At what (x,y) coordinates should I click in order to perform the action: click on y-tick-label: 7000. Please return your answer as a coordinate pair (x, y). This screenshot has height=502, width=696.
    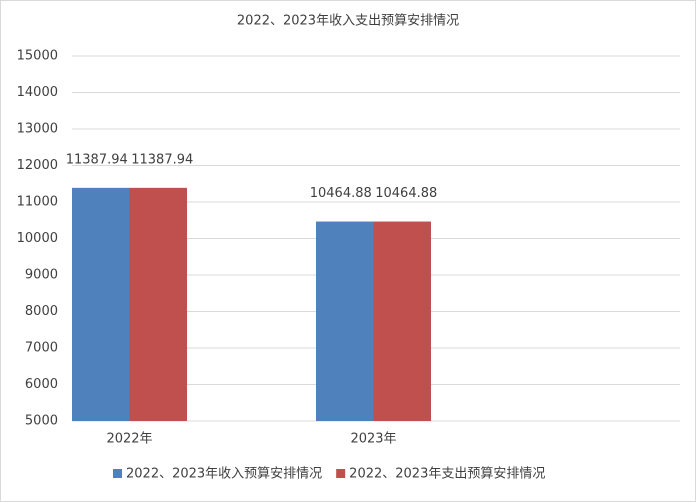
    Looking at the image, I should click on (41, 348).